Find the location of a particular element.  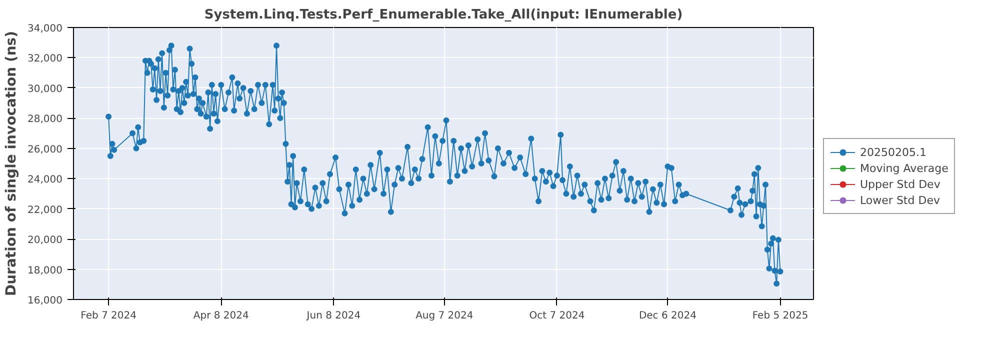

x-tick-label: Feb 7 2024 is located at coordinates (108, 316).